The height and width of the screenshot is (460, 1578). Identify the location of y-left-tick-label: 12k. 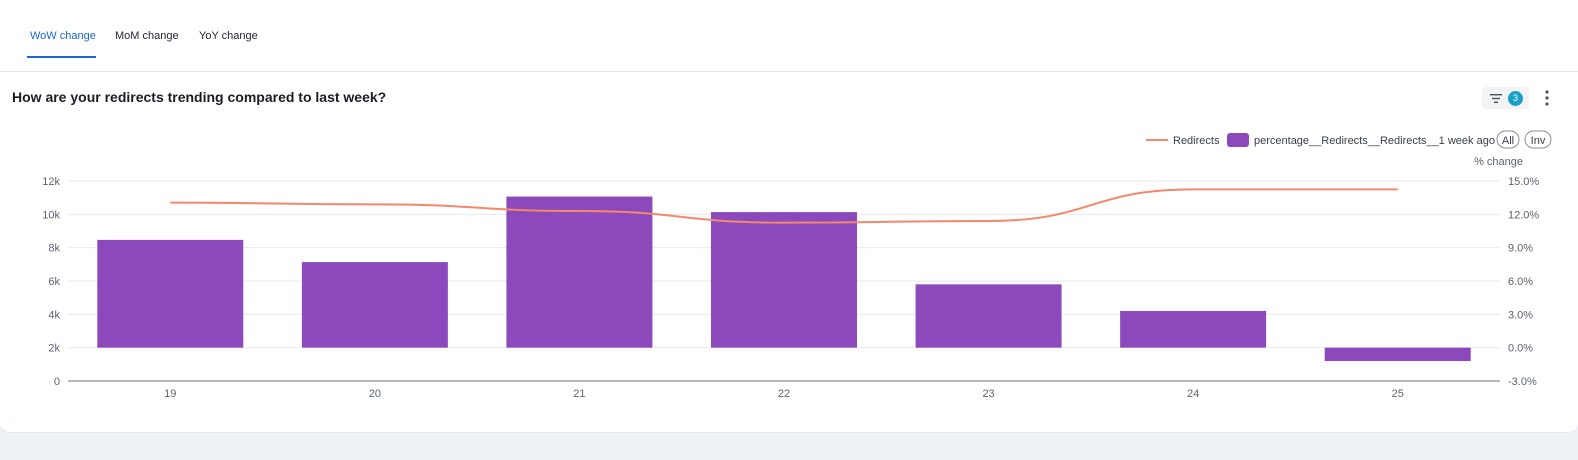
(51, 182).